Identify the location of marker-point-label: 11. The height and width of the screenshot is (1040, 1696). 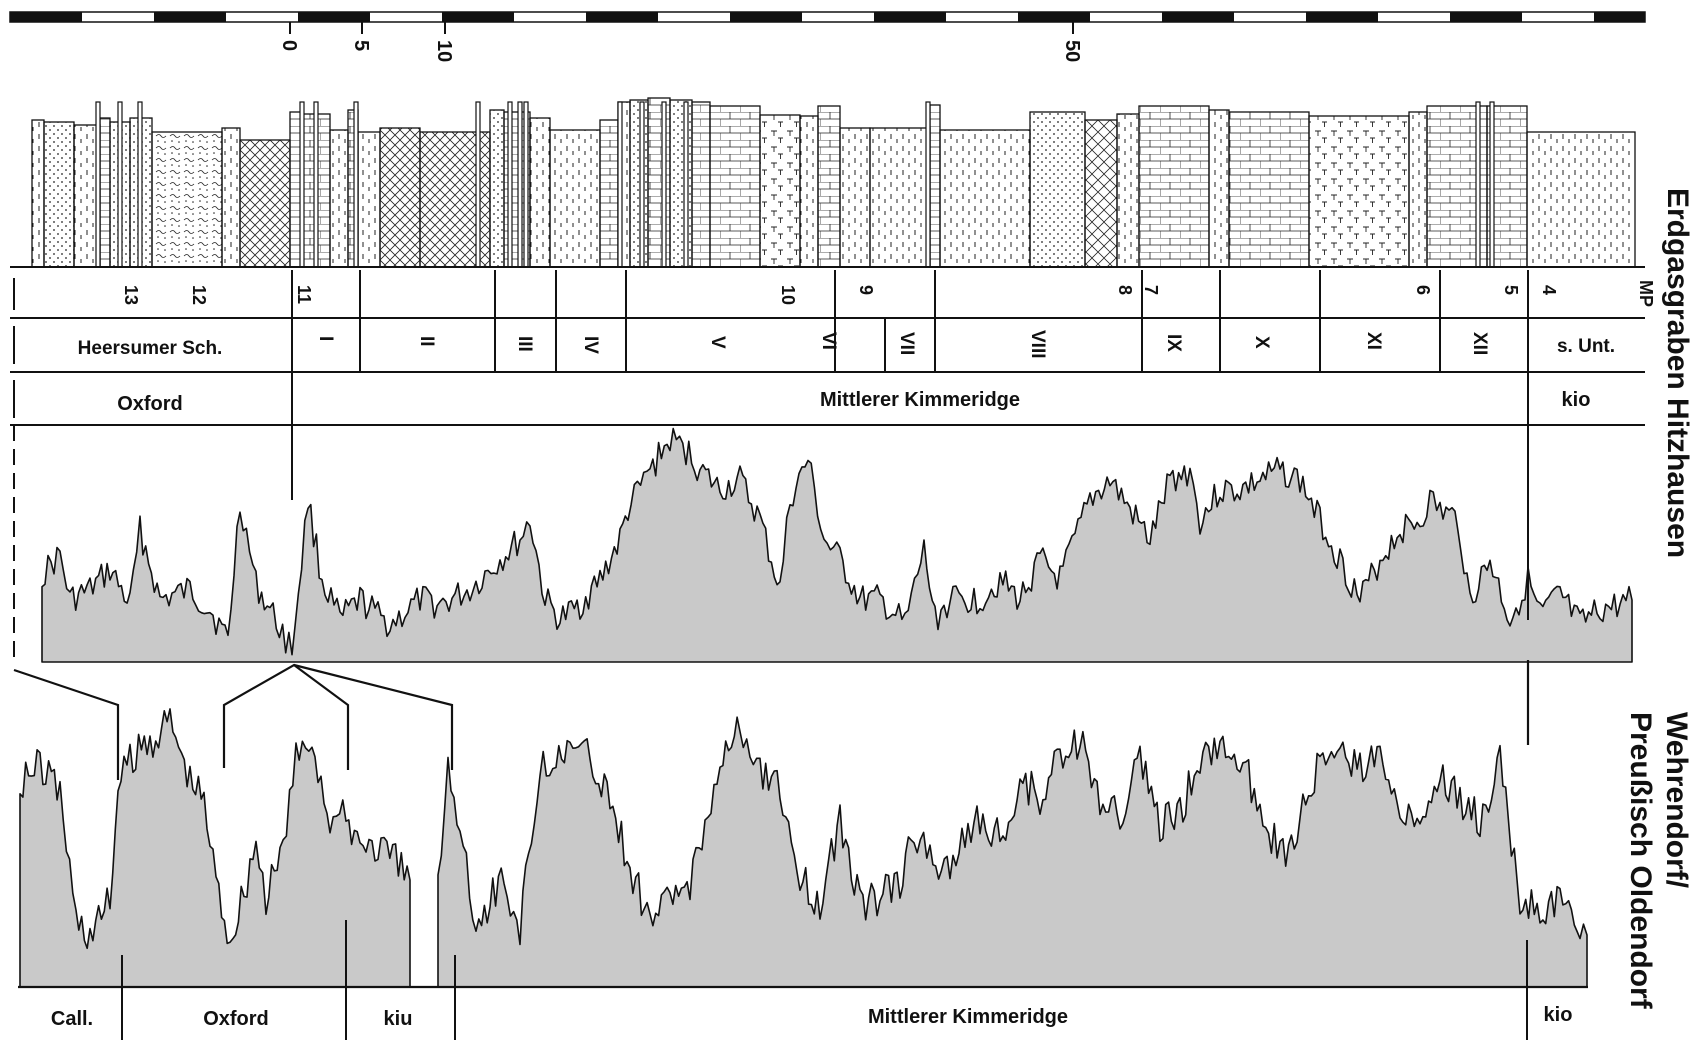
(304, 294).